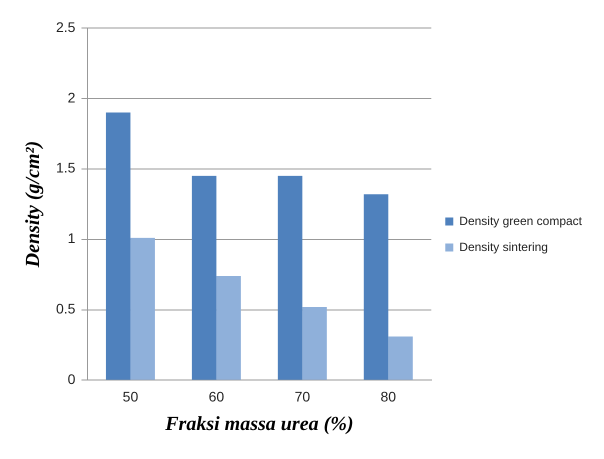  What do you see at coordinates (66, 26) in the screenshot?
I see `y-tick-label: 2.5` at bounding box center [66, 26].